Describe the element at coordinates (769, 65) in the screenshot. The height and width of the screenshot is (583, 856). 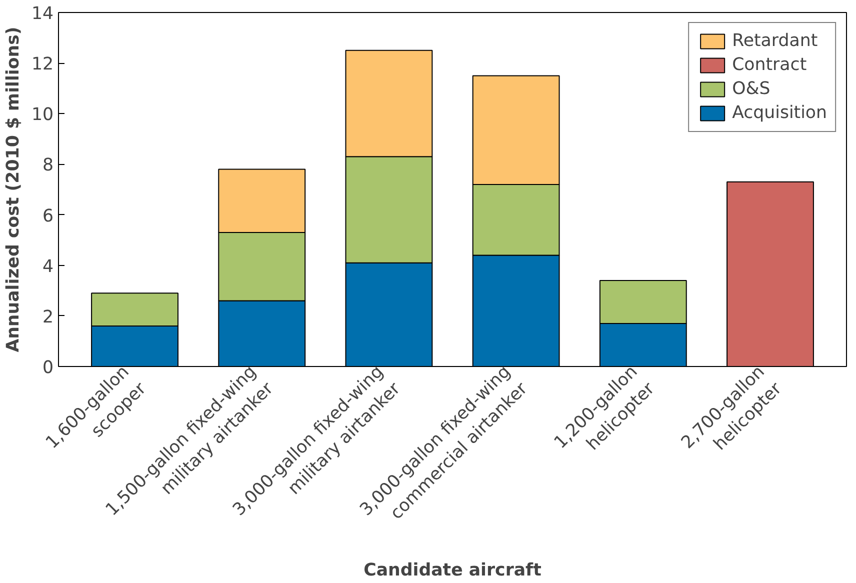
I see `legend-label: Contract` at that location.